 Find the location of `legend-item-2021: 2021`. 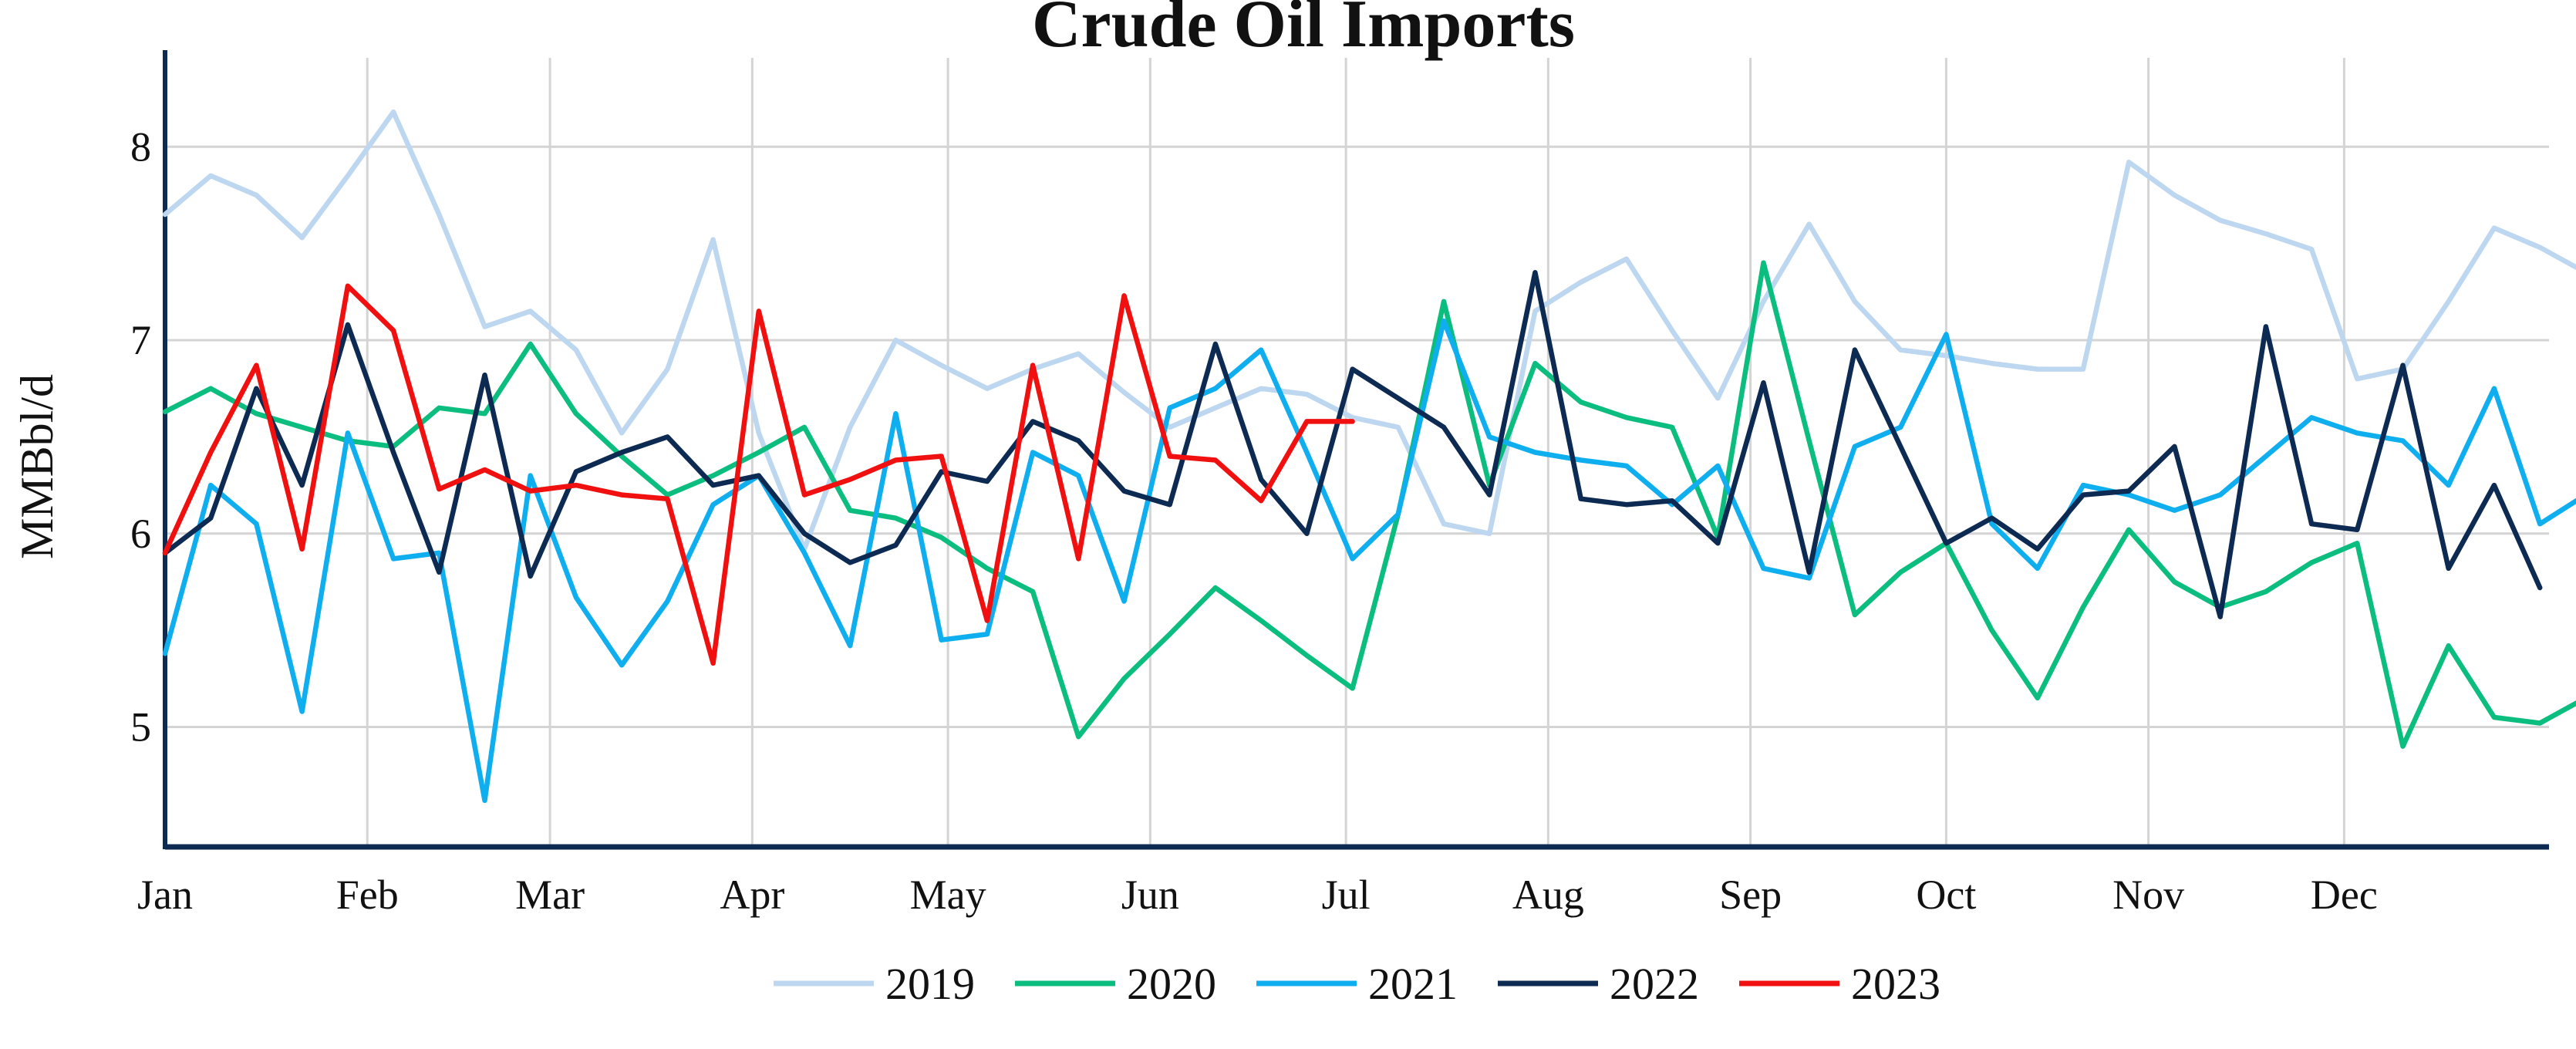

legend-item-2021: 2021 is located at coordinates (1357, 984).